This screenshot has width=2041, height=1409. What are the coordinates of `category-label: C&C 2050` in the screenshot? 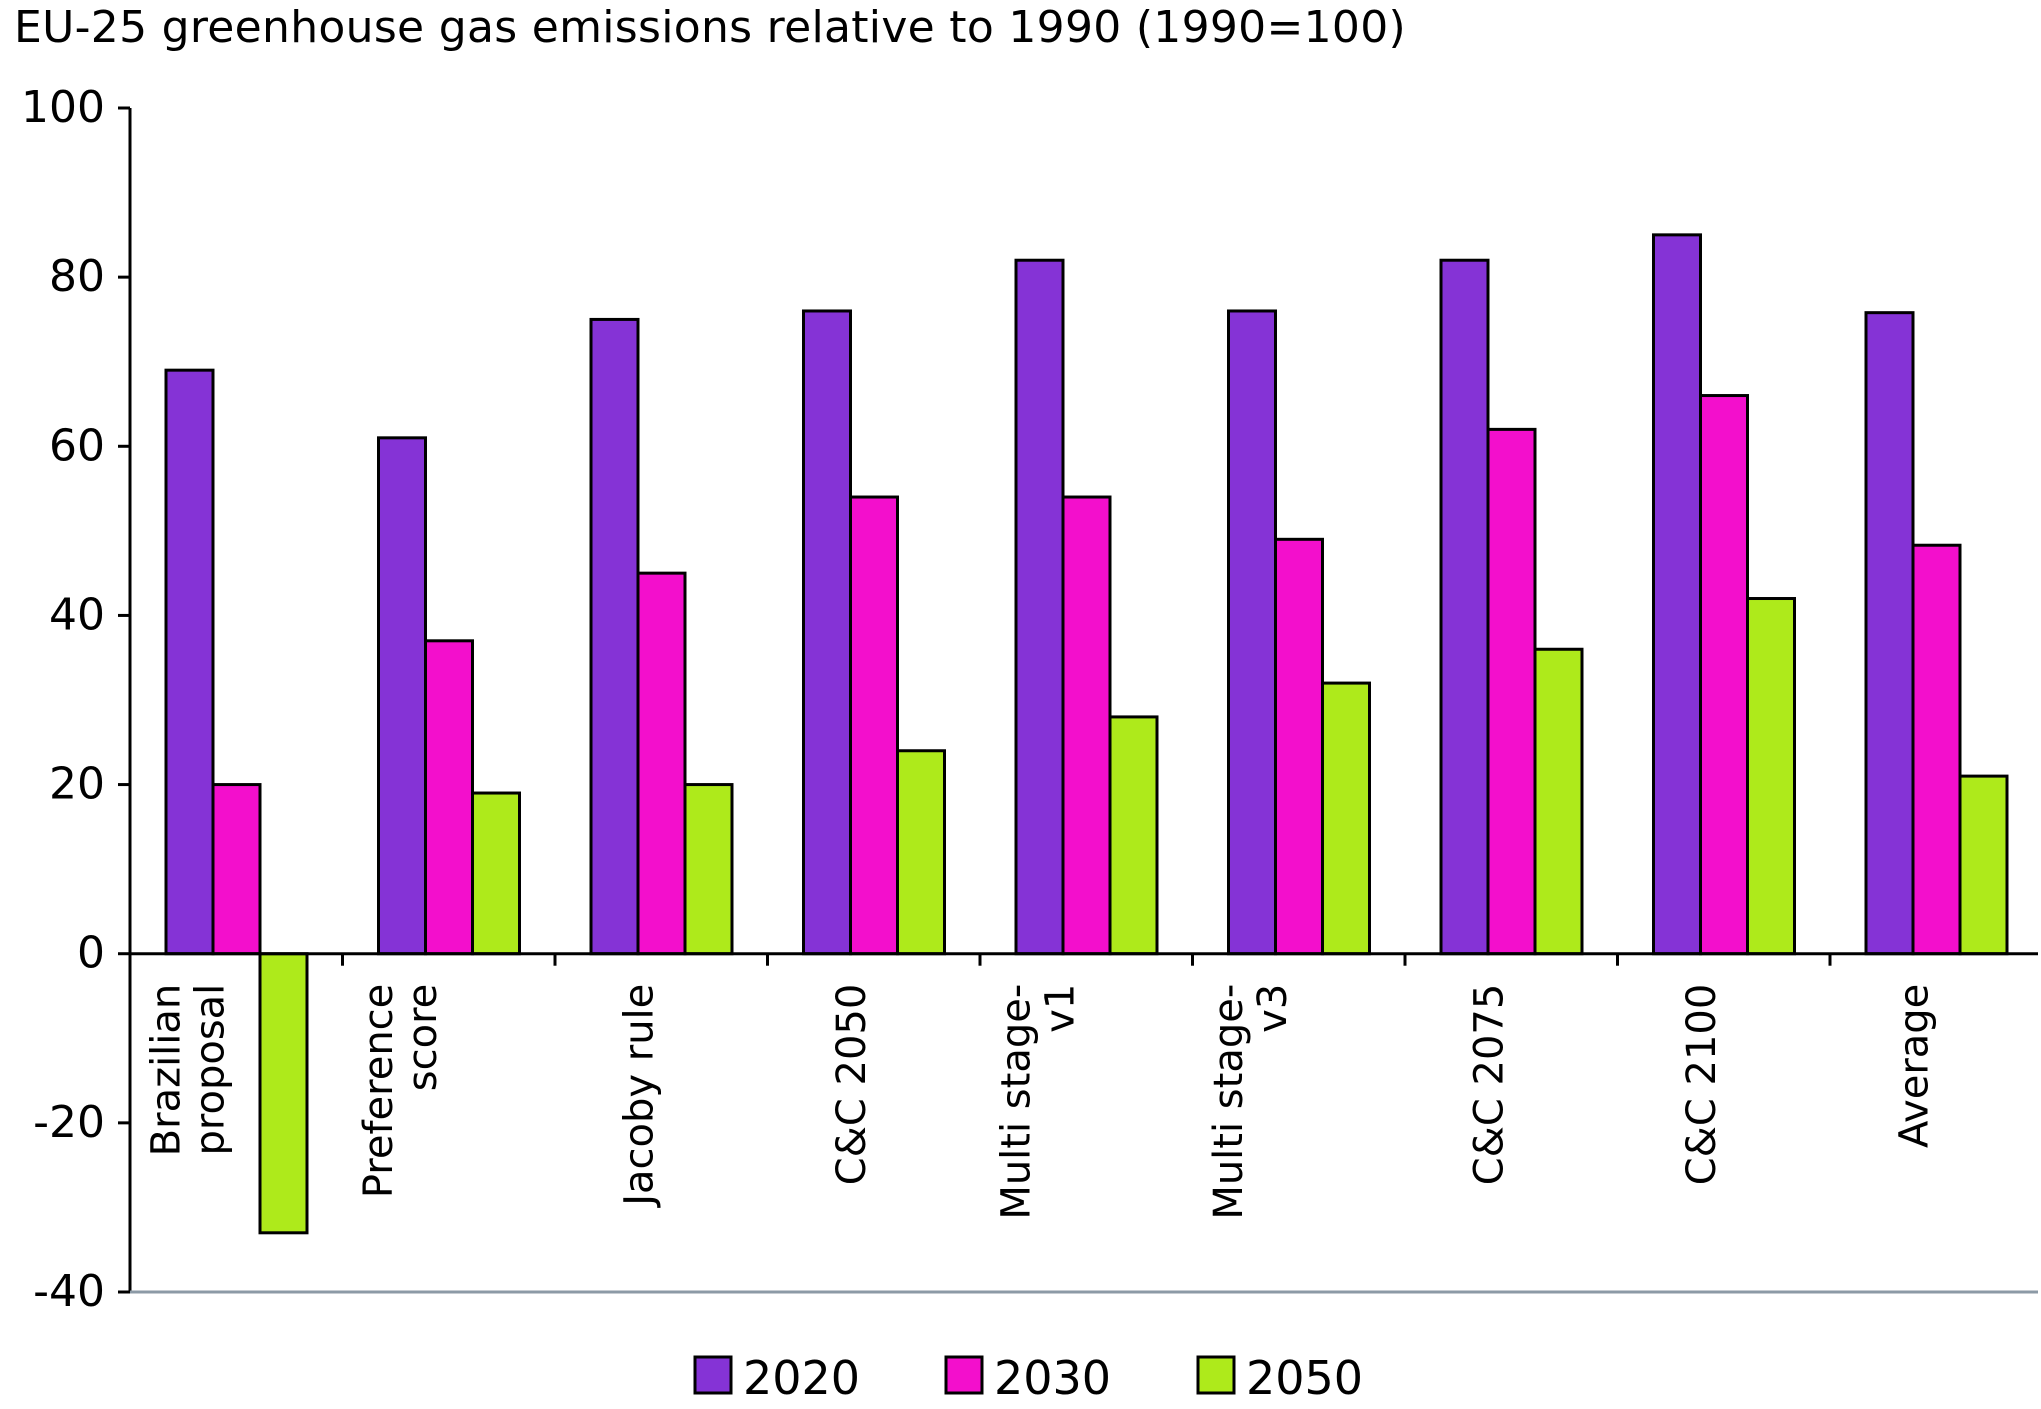 It's located at (852, 1085).